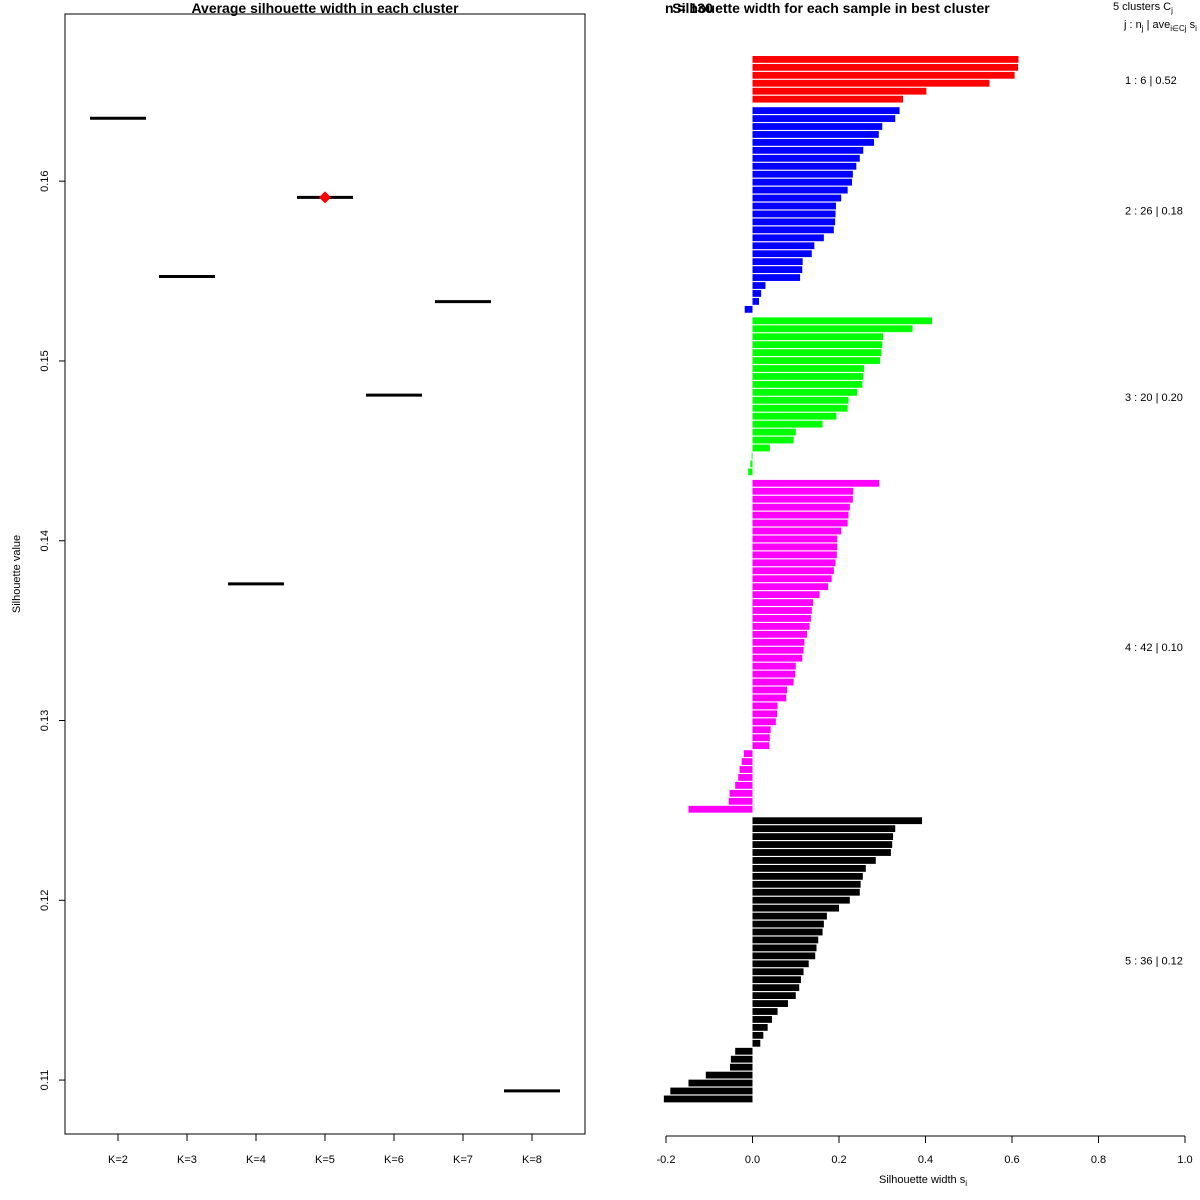 The width and height of the screenshot is (1200, 1200). I want to click on right-x-axis-label: Silhouette width si, so click(923, 1181).